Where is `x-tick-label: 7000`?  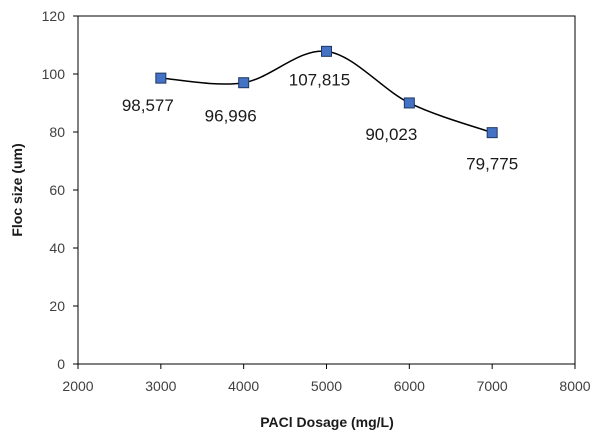
x-tick-label: 7000 is located at coordinates (492, 386).